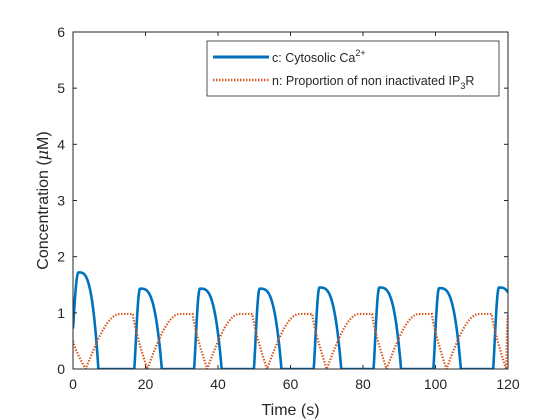 Image resolution: width=560 pixels, height=420 pixels. Describe the element at coordinates (469, 81) in the screenshot. I see `legend-label-n-tail: R` at that location.